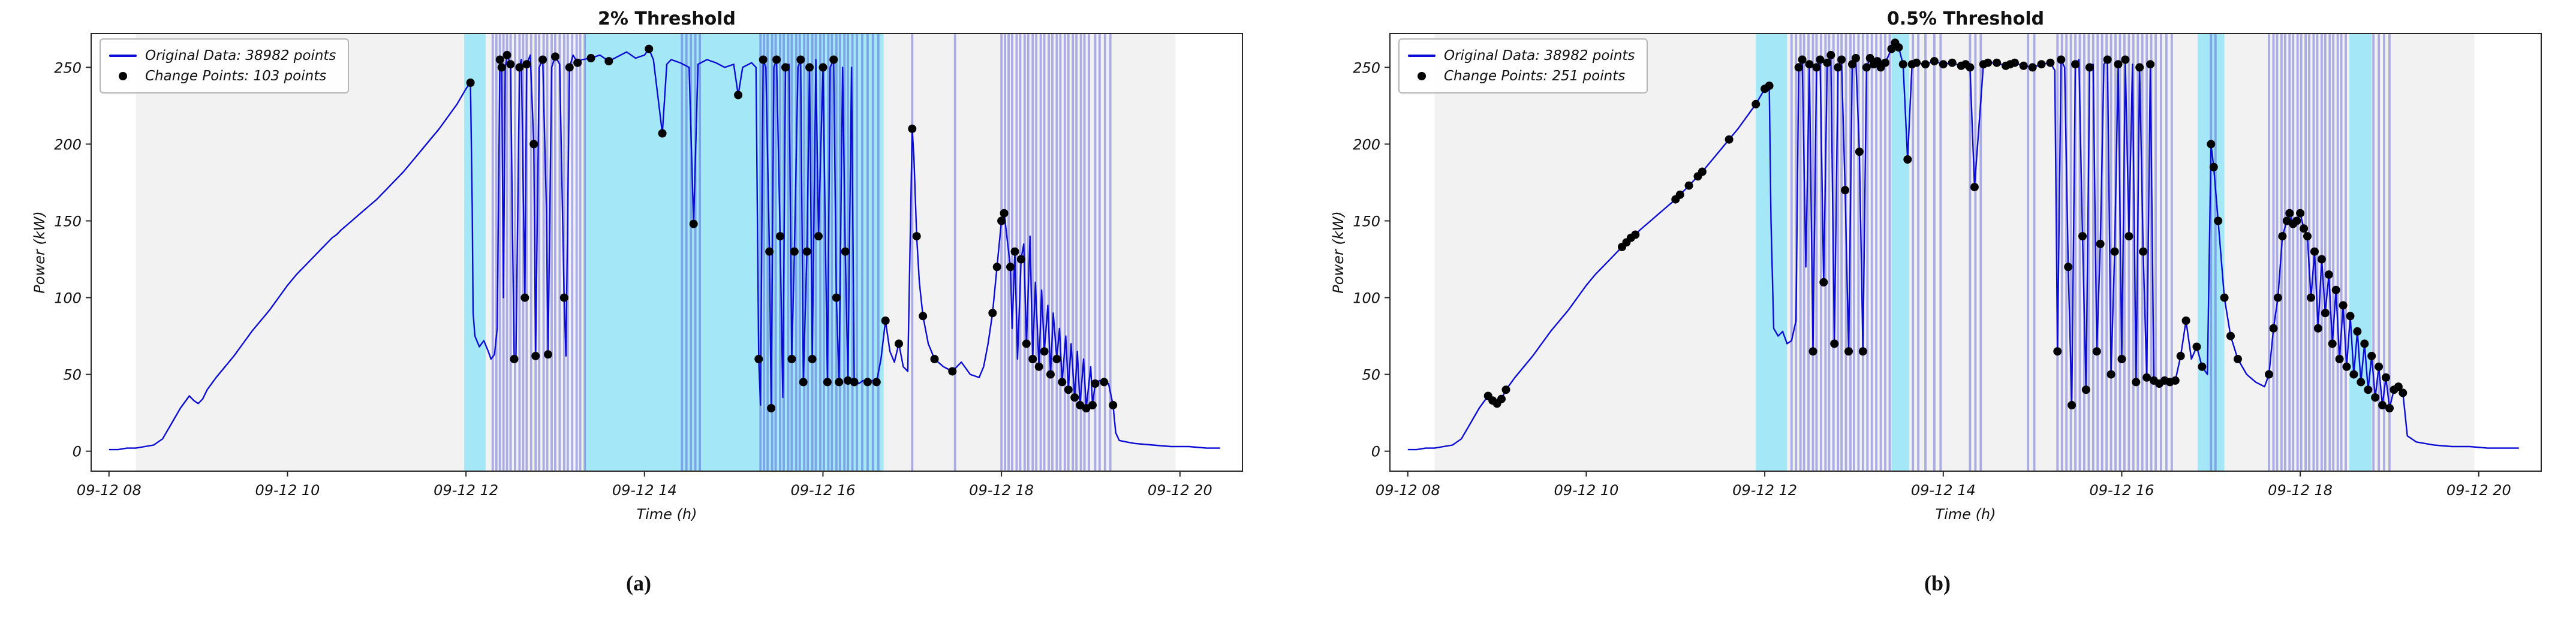 This screenshot has width=2576, height=621. Describe the element at coordinates (1765, 490) in the screenshot. I see `x-tick-label: 09-12 12` at that location.